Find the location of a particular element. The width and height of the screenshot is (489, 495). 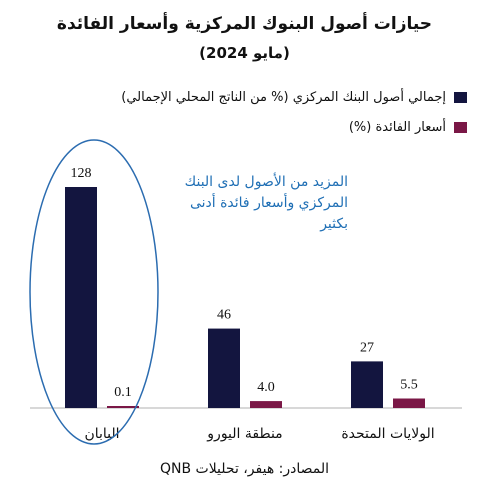

annotation-text: بكثير is located at coordinates (333, 224).